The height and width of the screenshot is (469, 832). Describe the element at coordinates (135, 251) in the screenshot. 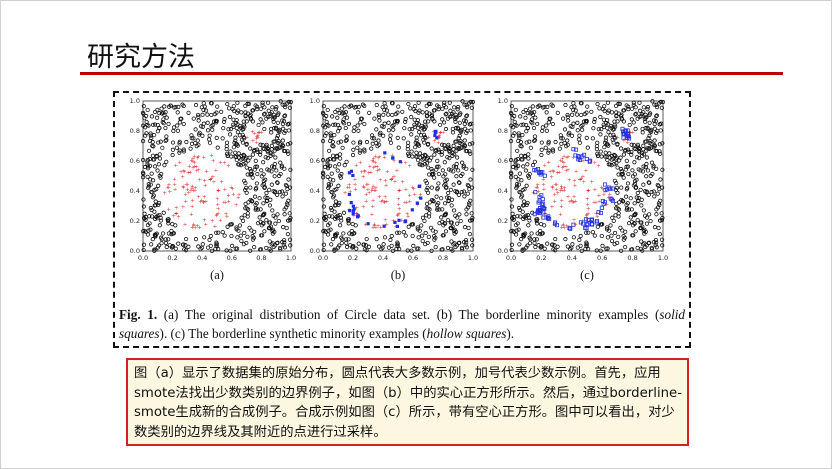

I see `y-tick-label: 0.0` at that location.